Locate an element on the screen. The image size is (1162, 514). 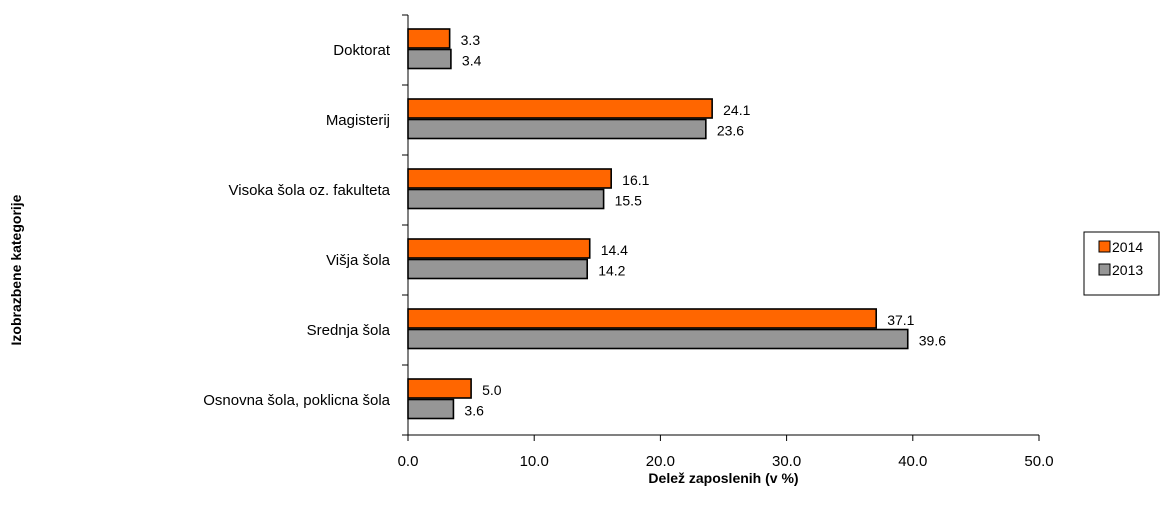
data-label-2014-3: 14.4 is located at coordinates (614, 250).